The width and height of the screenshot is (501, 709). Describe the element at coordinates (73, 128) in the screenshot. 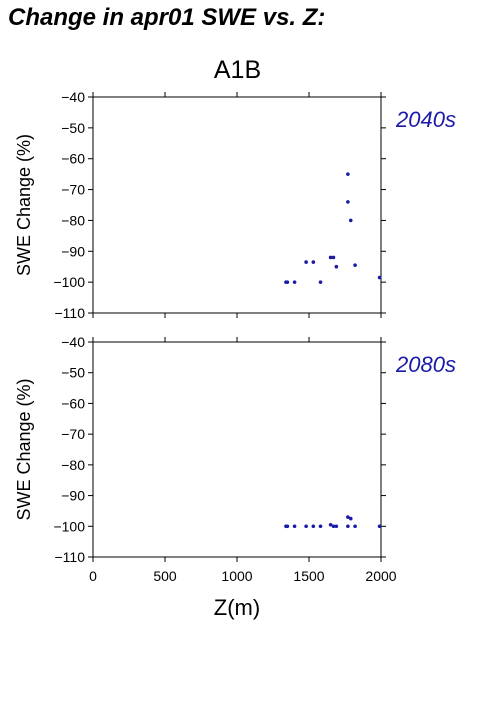

I see `chart-1-y-tick-label: −50` at that location.